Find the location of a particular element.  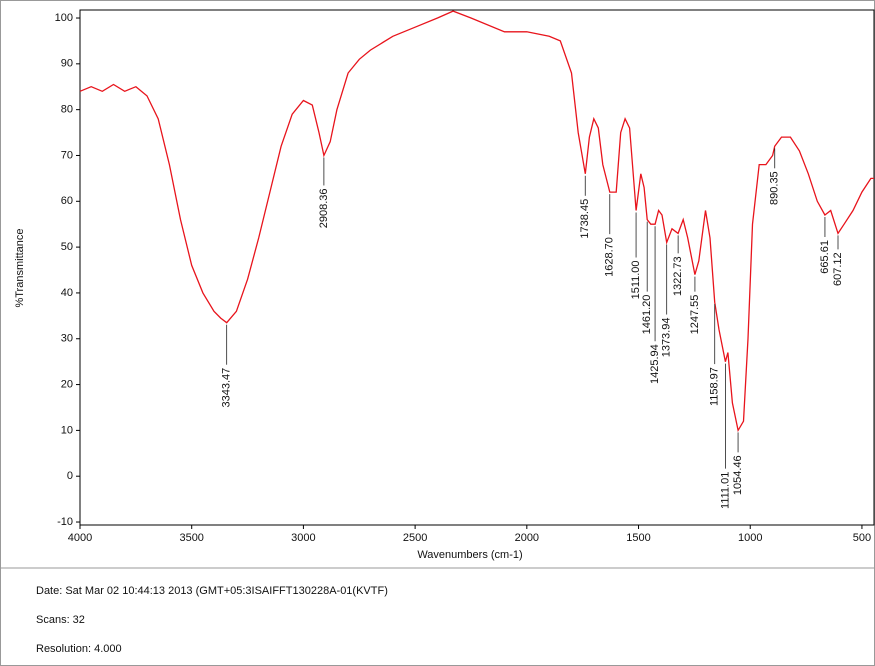

peak-label: 607.12 is located at coordinates (838, 269).